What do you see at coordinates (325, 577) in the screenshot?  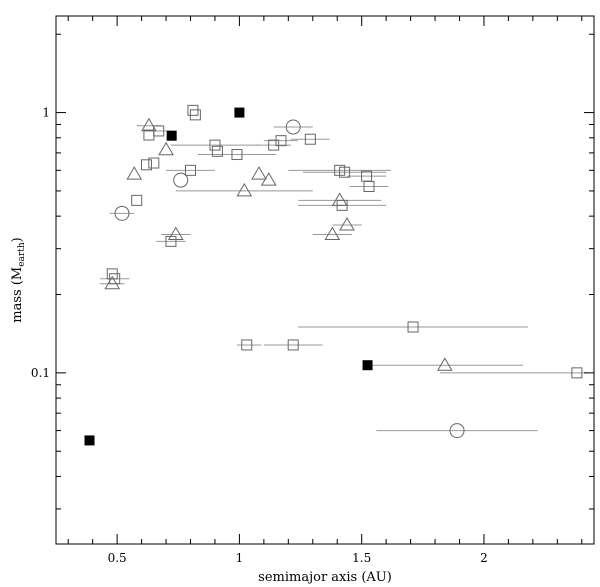 I see `x-axis-label: semimajor axis (AU)` at bounding box center [325, 577].